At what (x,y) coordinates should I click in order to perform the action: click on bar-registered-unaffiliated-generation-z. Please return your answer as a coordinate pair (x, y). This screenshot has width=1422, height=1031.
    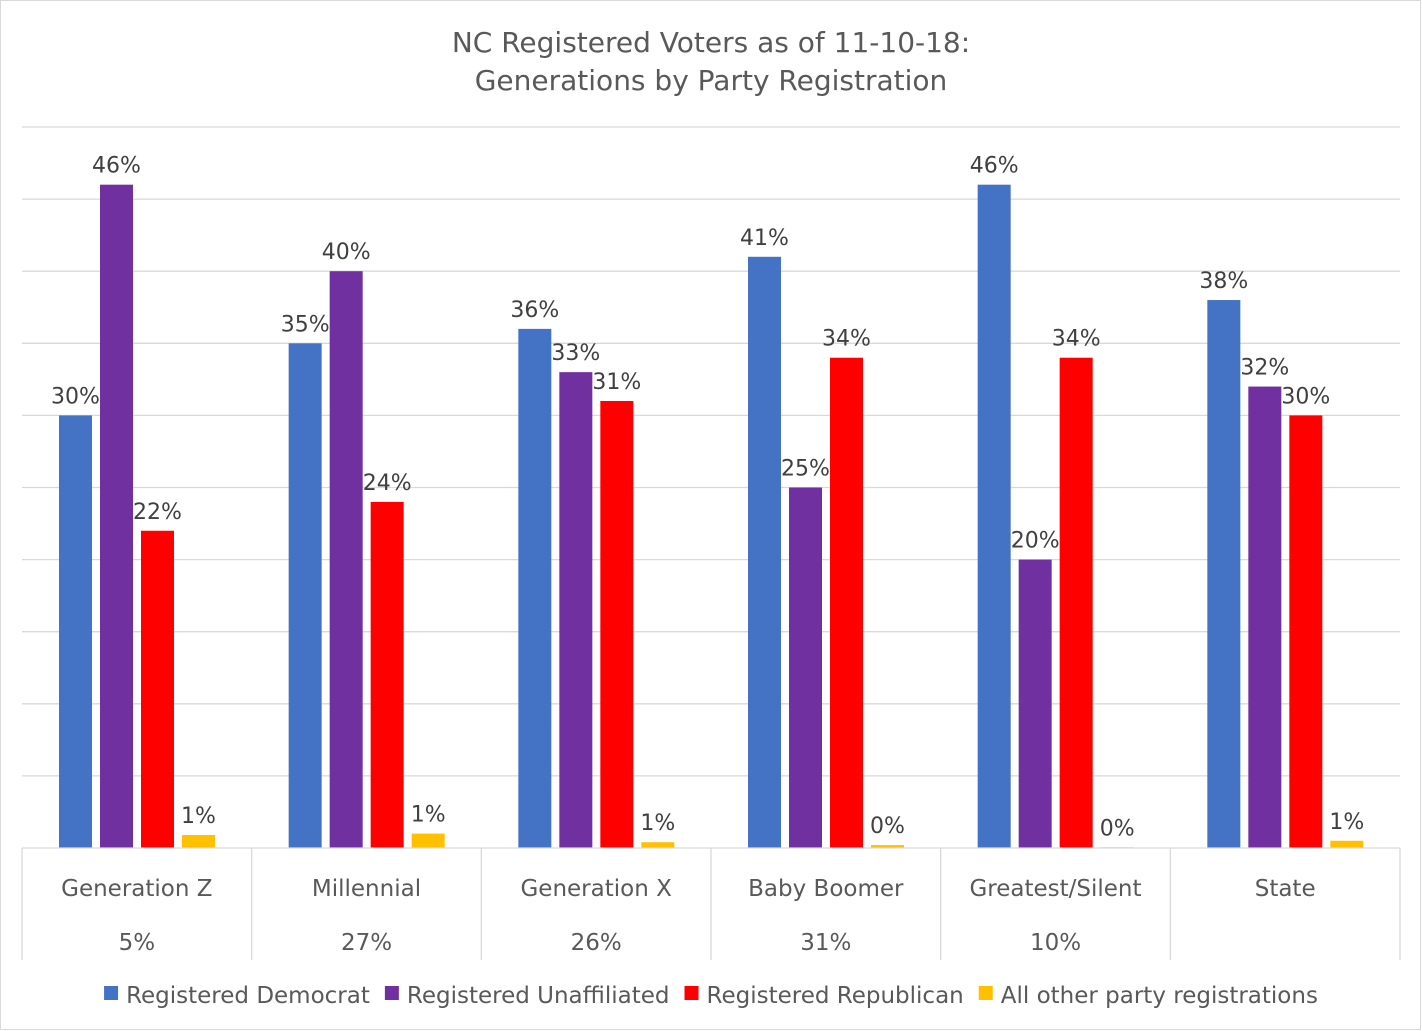
    Looking at the image, I should click on (116, 516).